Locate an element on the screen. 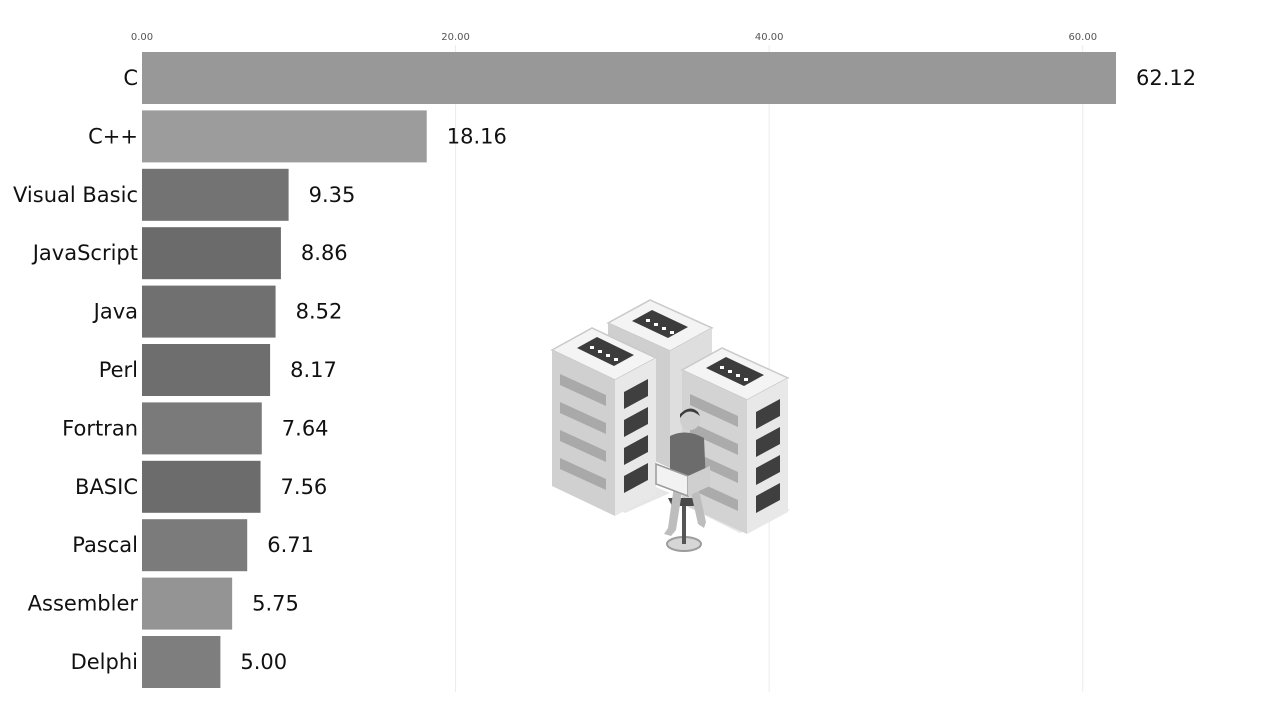  category-label: JavaScript is located at coordinates (84, 253).